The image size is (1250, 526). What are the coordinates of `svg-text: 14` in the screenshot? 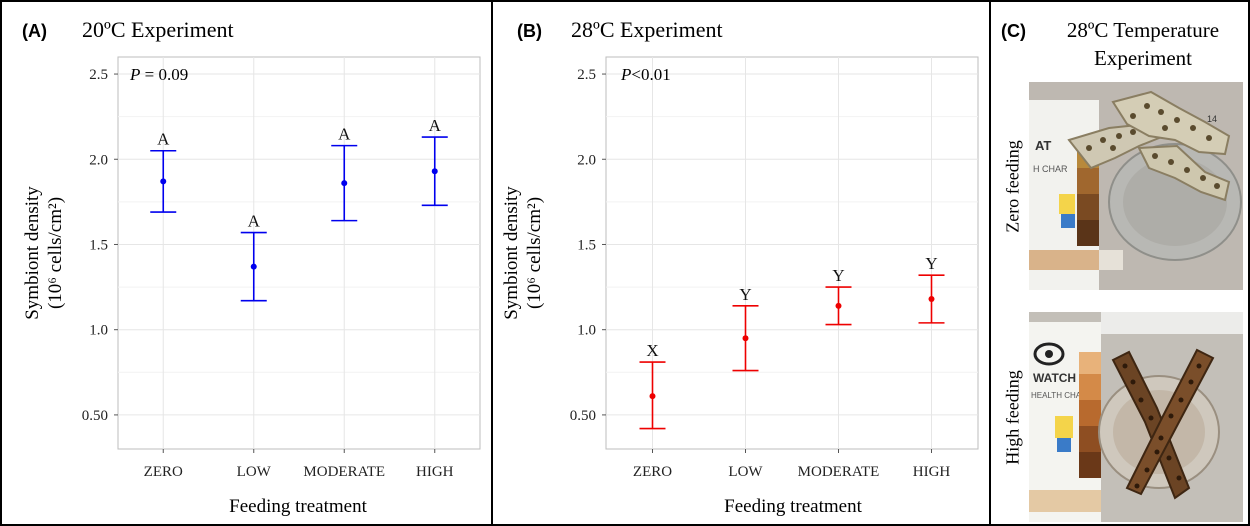 It's located at (1212, 119).